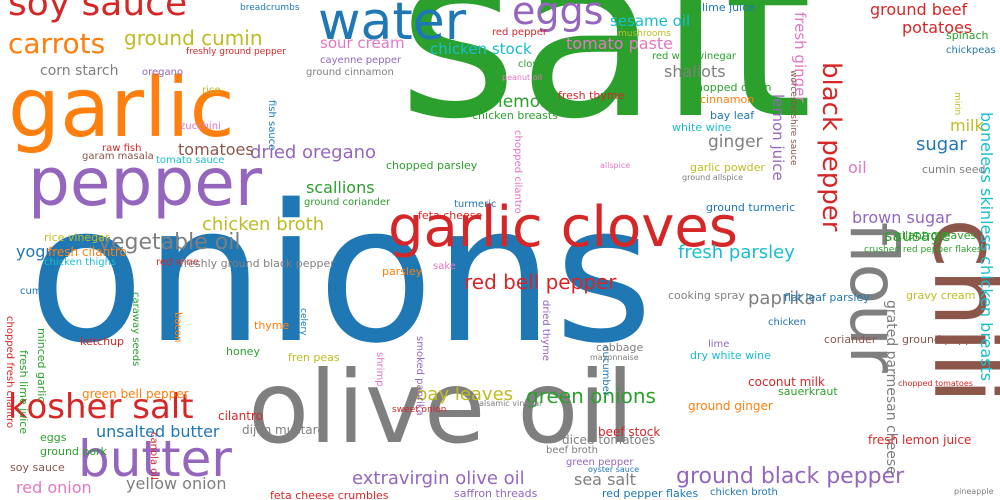 This screenshot has height=500, width=1000. Describe the element at coordinates (609, 440) in the screenshot. I see `word: diced tomatoes` at that location.